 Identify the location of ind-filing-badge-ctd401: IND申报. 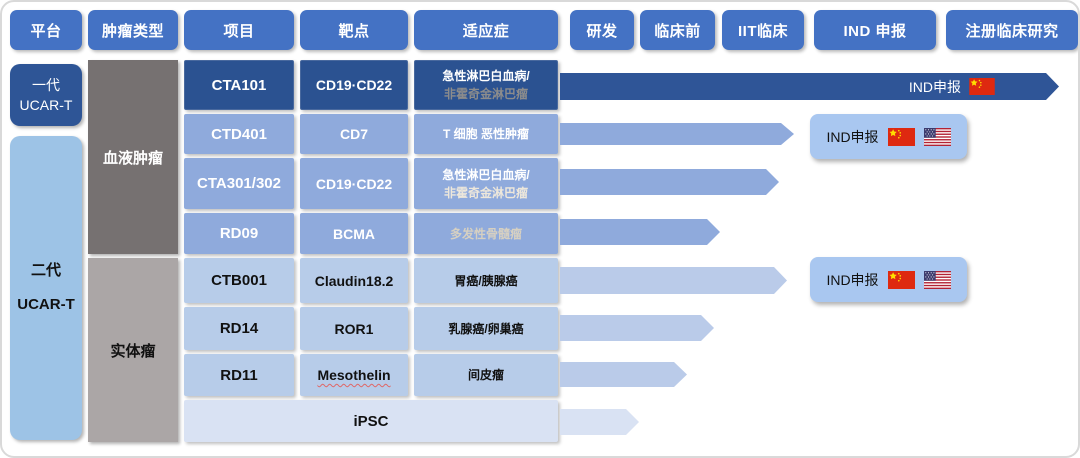
(888, 136).